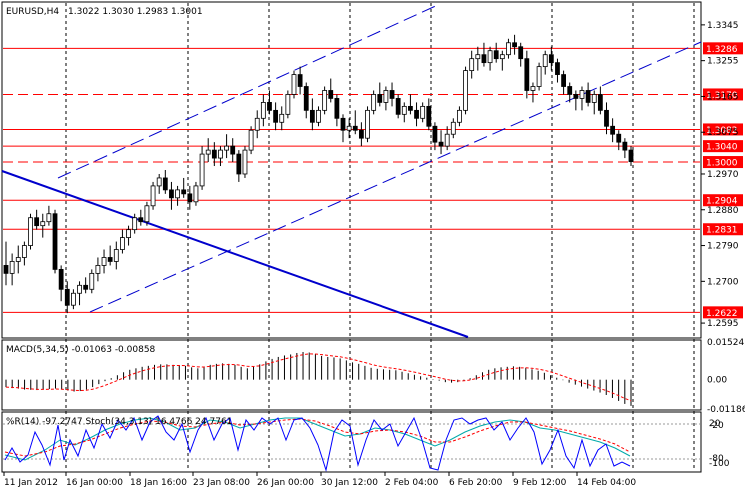 This screenshot has width=745, height=495. What do you see at coordinates (722, 148) in the screenshot?
I see `price-level-label: 1.3040` at bounding box center [722, 148].